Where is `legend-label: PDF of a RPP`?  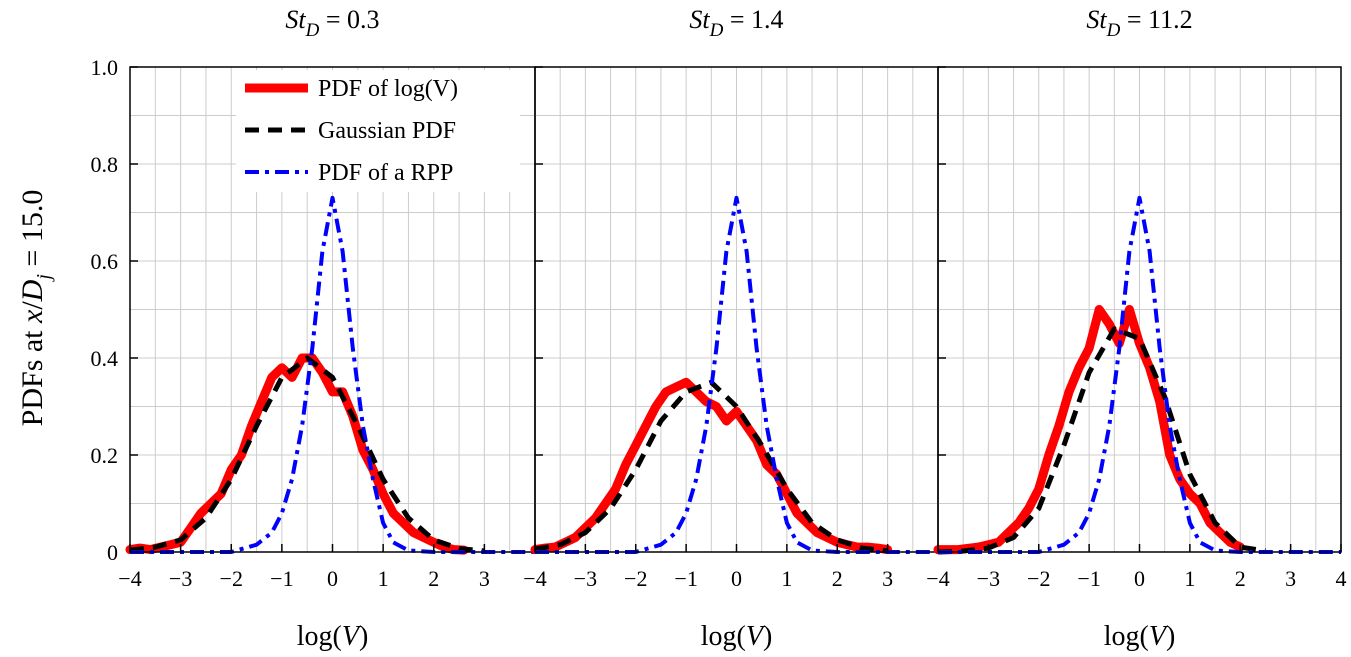
legend-label: PDF of a RPP is located at coordinates (385, 173).